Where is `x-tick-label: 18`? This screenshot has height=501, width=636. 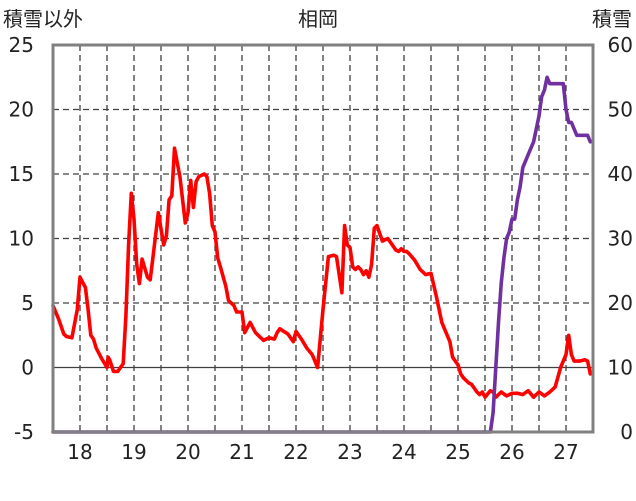
x-tick-label: 18 is located at coordinates (79, 452).